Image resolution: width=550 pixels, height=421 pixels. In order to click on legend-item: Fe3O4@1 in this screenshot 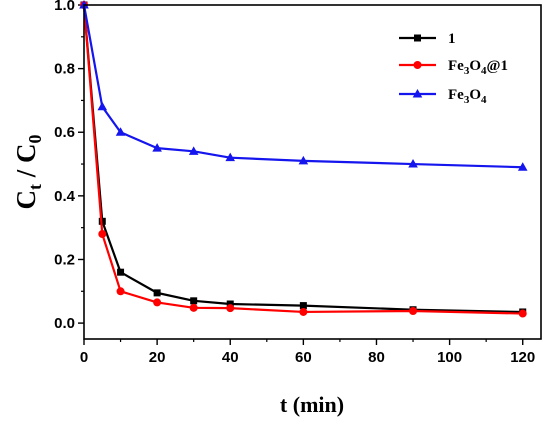, I will do `click(453, 67)`.